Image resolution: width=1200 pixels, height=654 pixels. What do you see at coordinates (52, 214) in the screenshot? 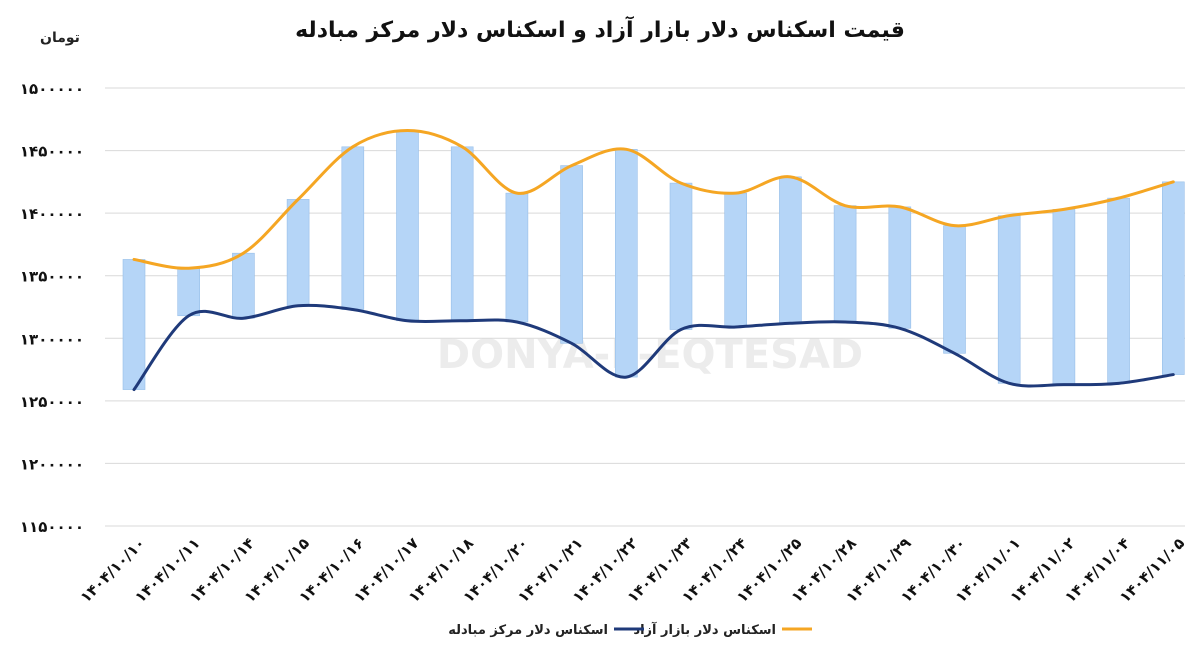
I see `y-tick-label: ۱۴۰۰۰۰۰` at bounding box center [52, 214].